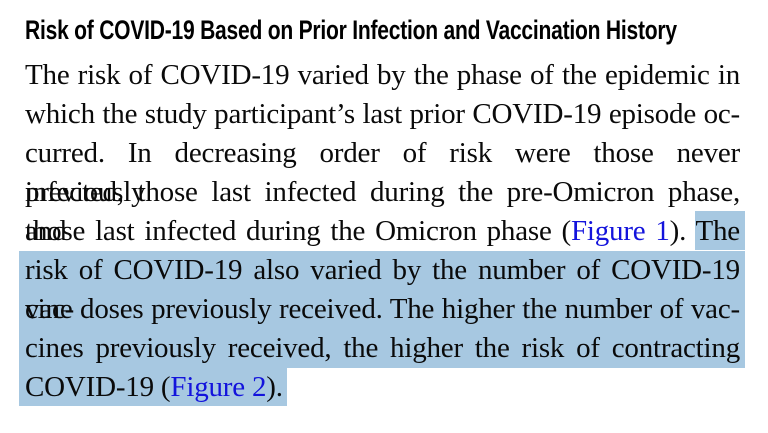 This screenshot has width=768, height=433. Describe the element at coordinates (720, 230) in the screenshot. I see `selection-highlight-start: The` at that location.